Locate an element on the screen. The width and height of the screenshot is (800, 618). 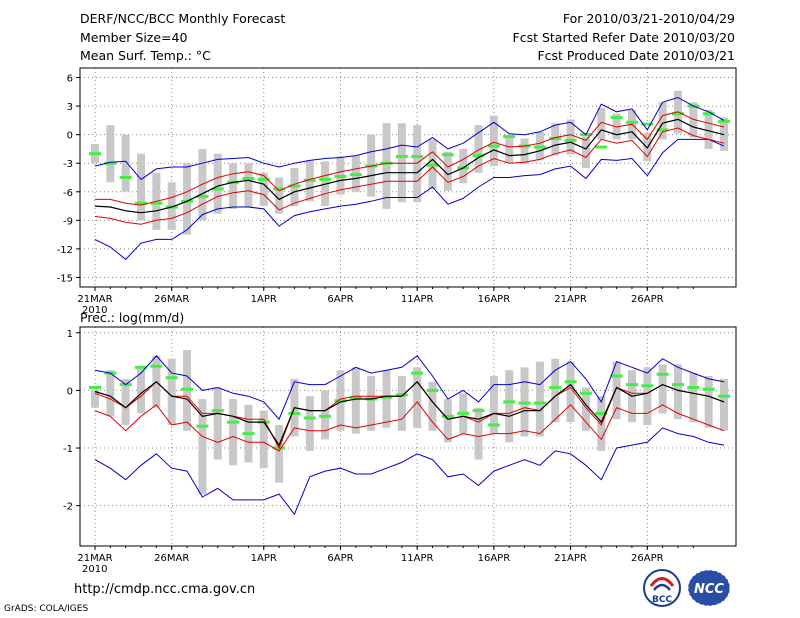
y-tick-label: -15 is located at coordinates (65, 278).